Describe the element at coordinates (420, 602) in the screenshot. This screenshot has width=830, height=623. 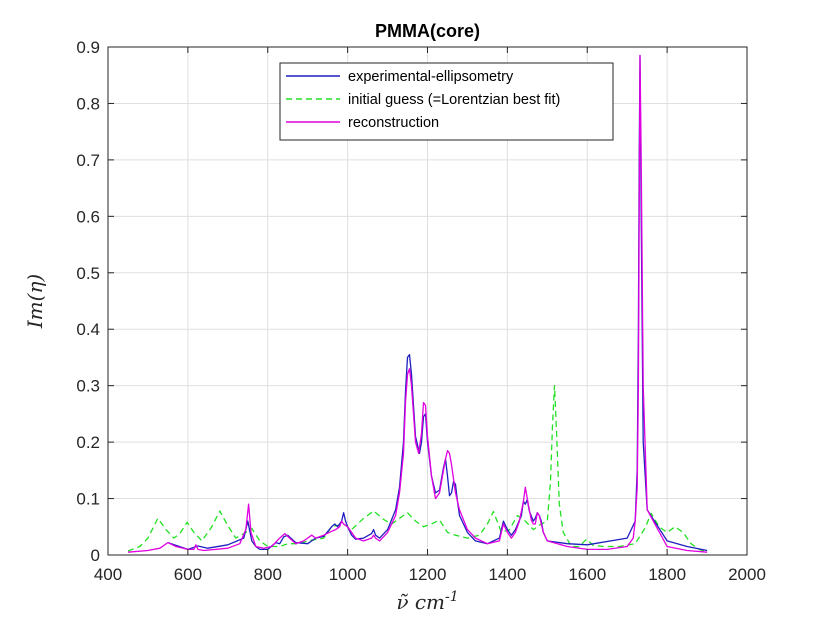
I see `x-axis-title-main: ν̃ cm` at that location.